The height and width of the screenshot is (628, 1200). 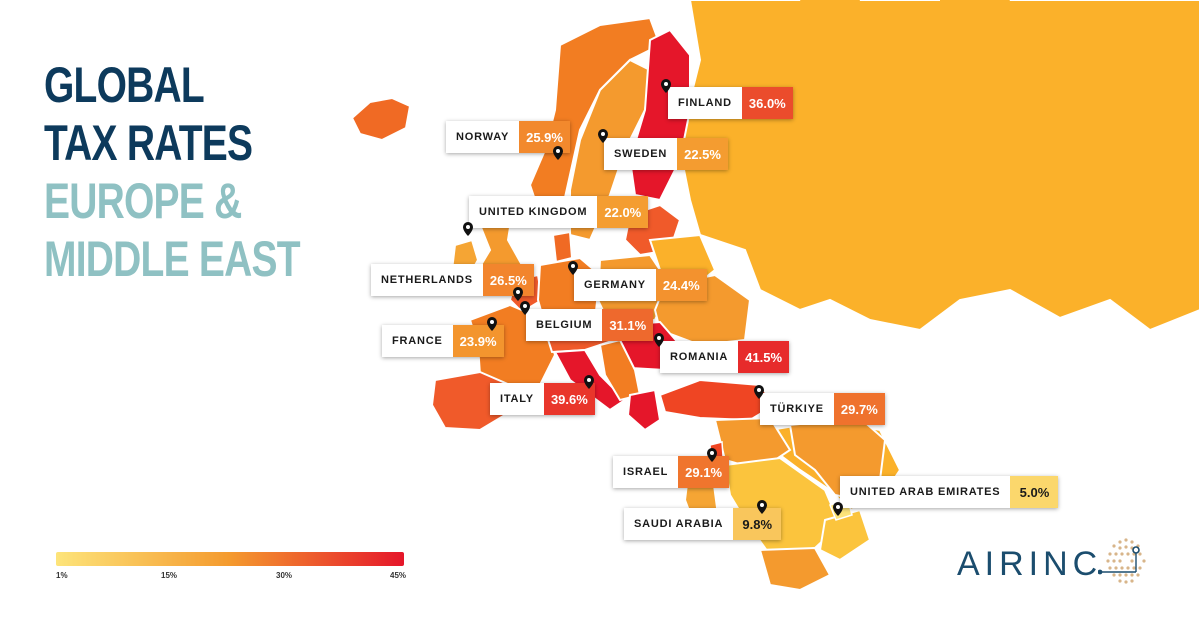 I want to click on title-line-4: MIDDLE EAST, so click(x=172, y=259).